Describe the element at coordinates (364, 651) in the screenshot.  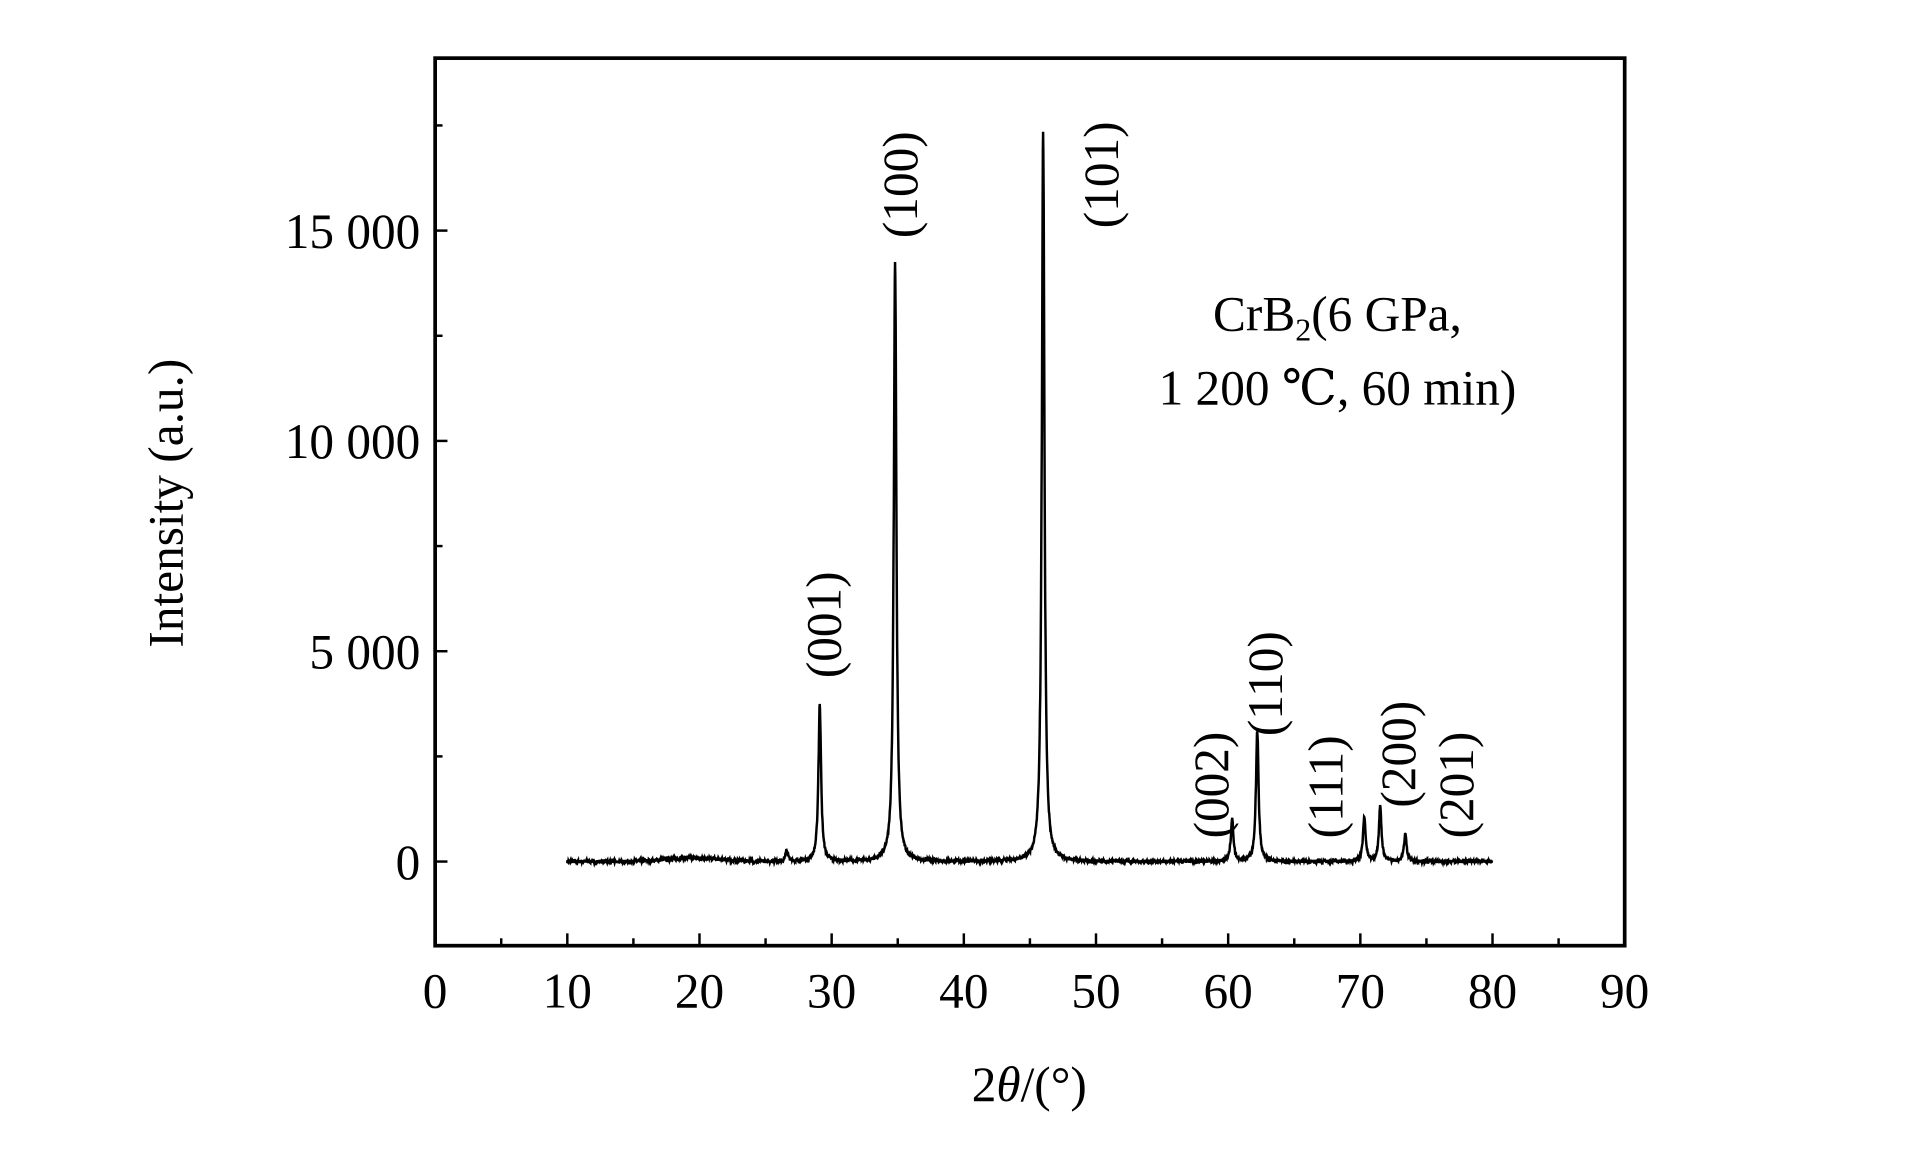
I see `y-tick-label: 5 000` at that location.